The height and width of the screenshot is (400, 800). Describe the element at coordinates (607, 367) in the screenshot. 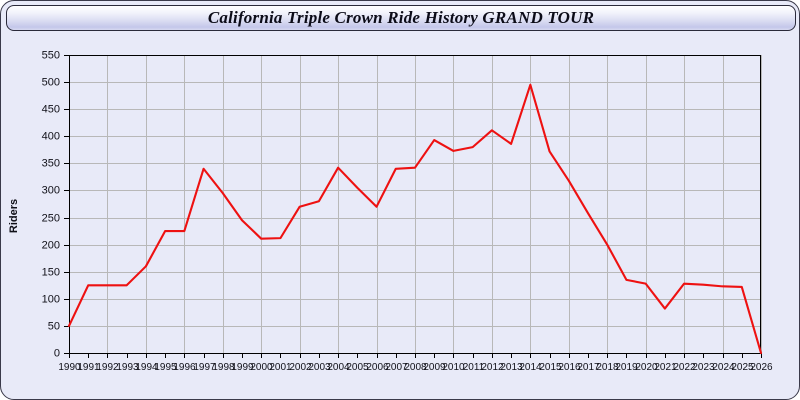

I see `x-tick-label: 2018` at that location.